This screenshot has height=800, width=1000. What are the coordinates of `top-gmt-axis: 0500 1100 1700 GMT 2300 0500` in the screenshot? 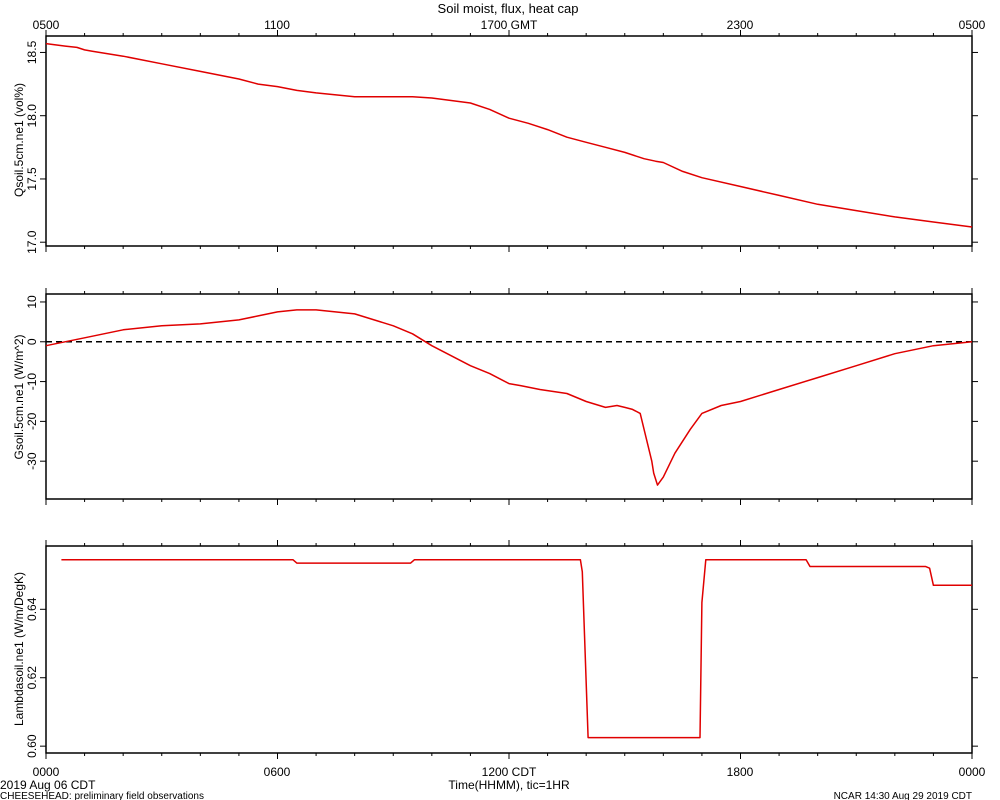 It's located at (509, 25).